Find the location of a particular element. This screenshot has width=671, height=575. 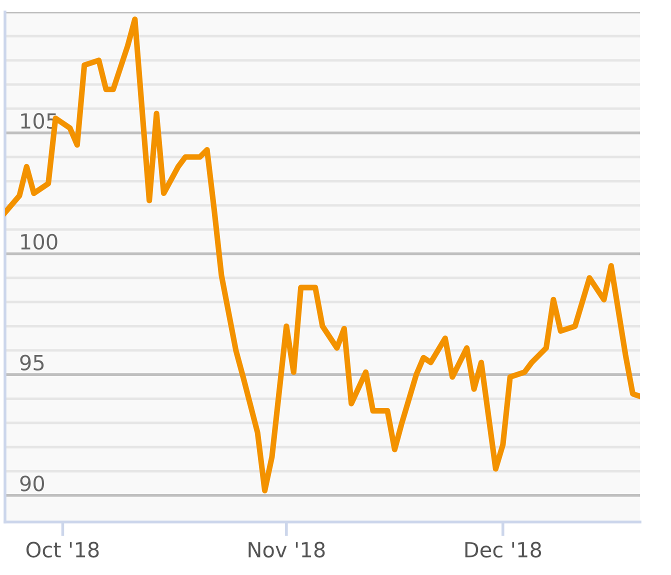

x-tick-label: Nov '18 is located at coordinates (286, 550).